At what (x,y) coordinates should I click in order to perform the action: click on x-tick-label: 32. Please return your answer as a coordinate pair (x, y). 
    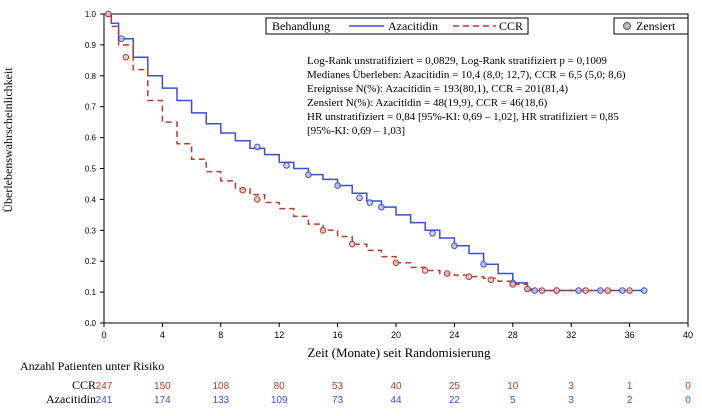
    Looking at the image, I should click on (571, 335).